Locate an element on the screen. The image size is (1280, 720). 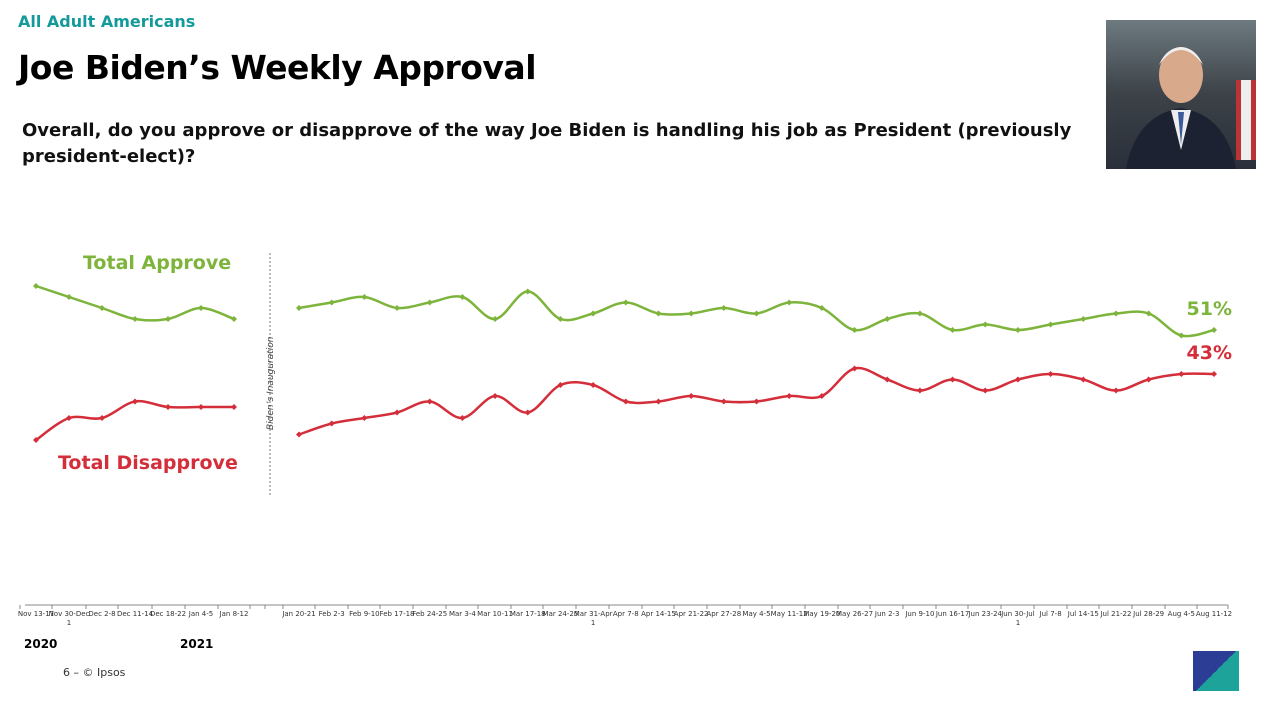
year-label-2020: 2020 is located at coordinates (41, 644).